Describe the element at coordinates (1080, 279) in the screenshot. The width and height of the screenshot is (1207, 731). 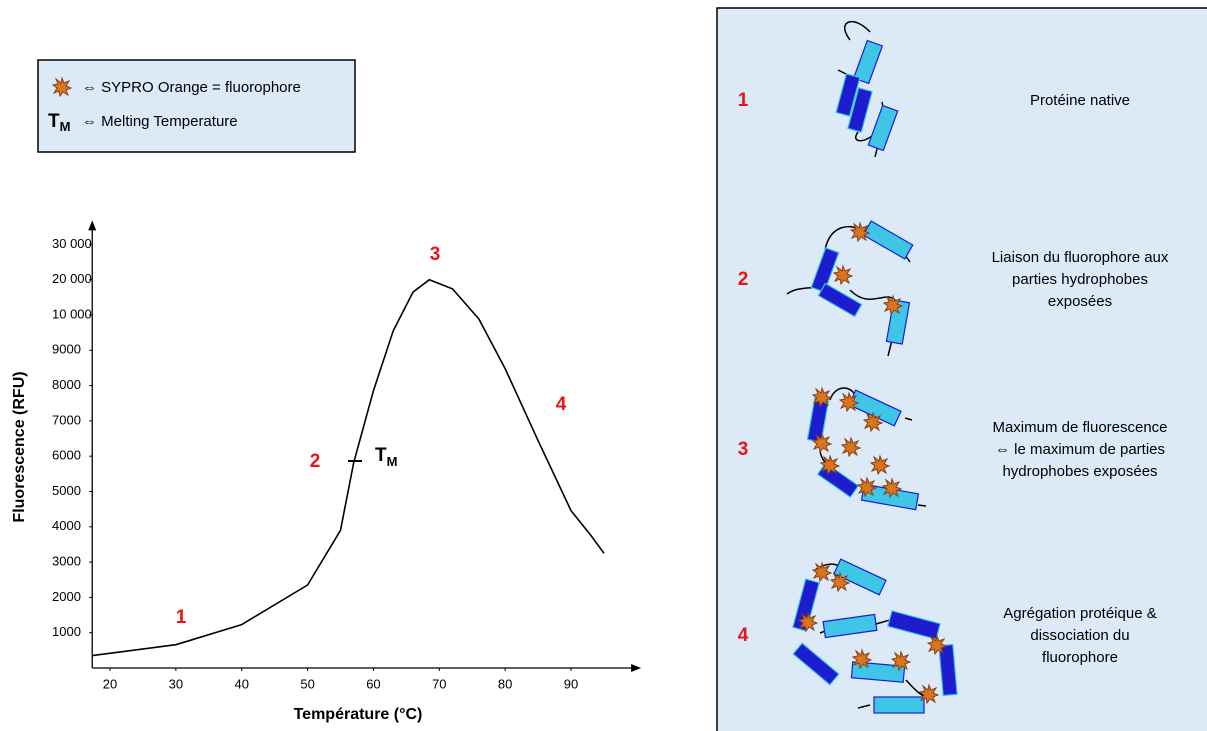
I see `step-text: parties hydrophobes` at that location.